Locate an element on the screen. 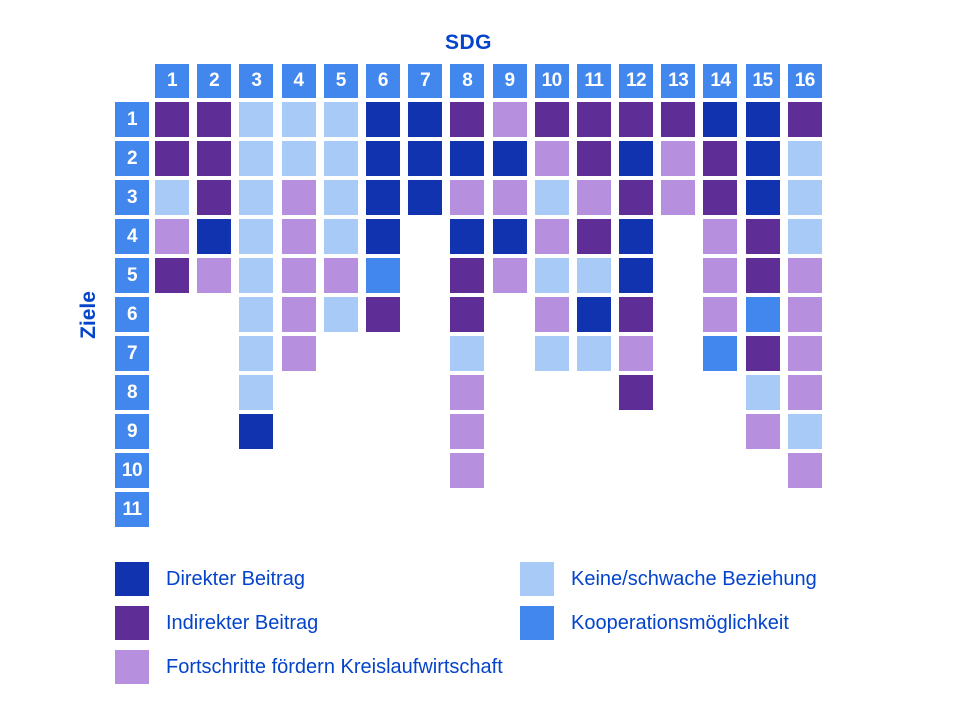 This screenshot has height=720, width=960. column-header: 13 is located at coordinates (678, 81).